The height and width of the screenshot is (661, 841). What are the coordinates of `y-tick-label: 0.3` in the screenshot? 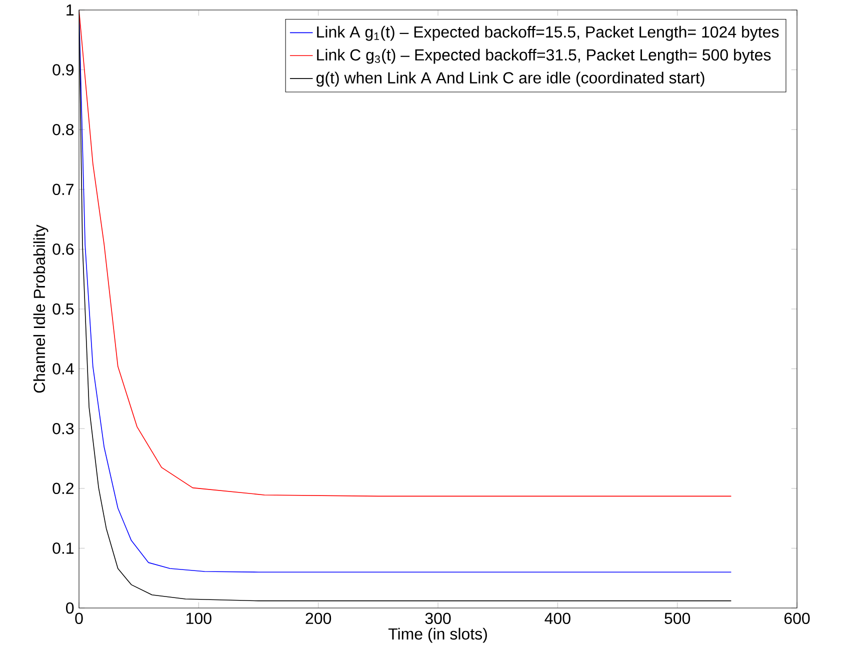 It's located at (63, 428).